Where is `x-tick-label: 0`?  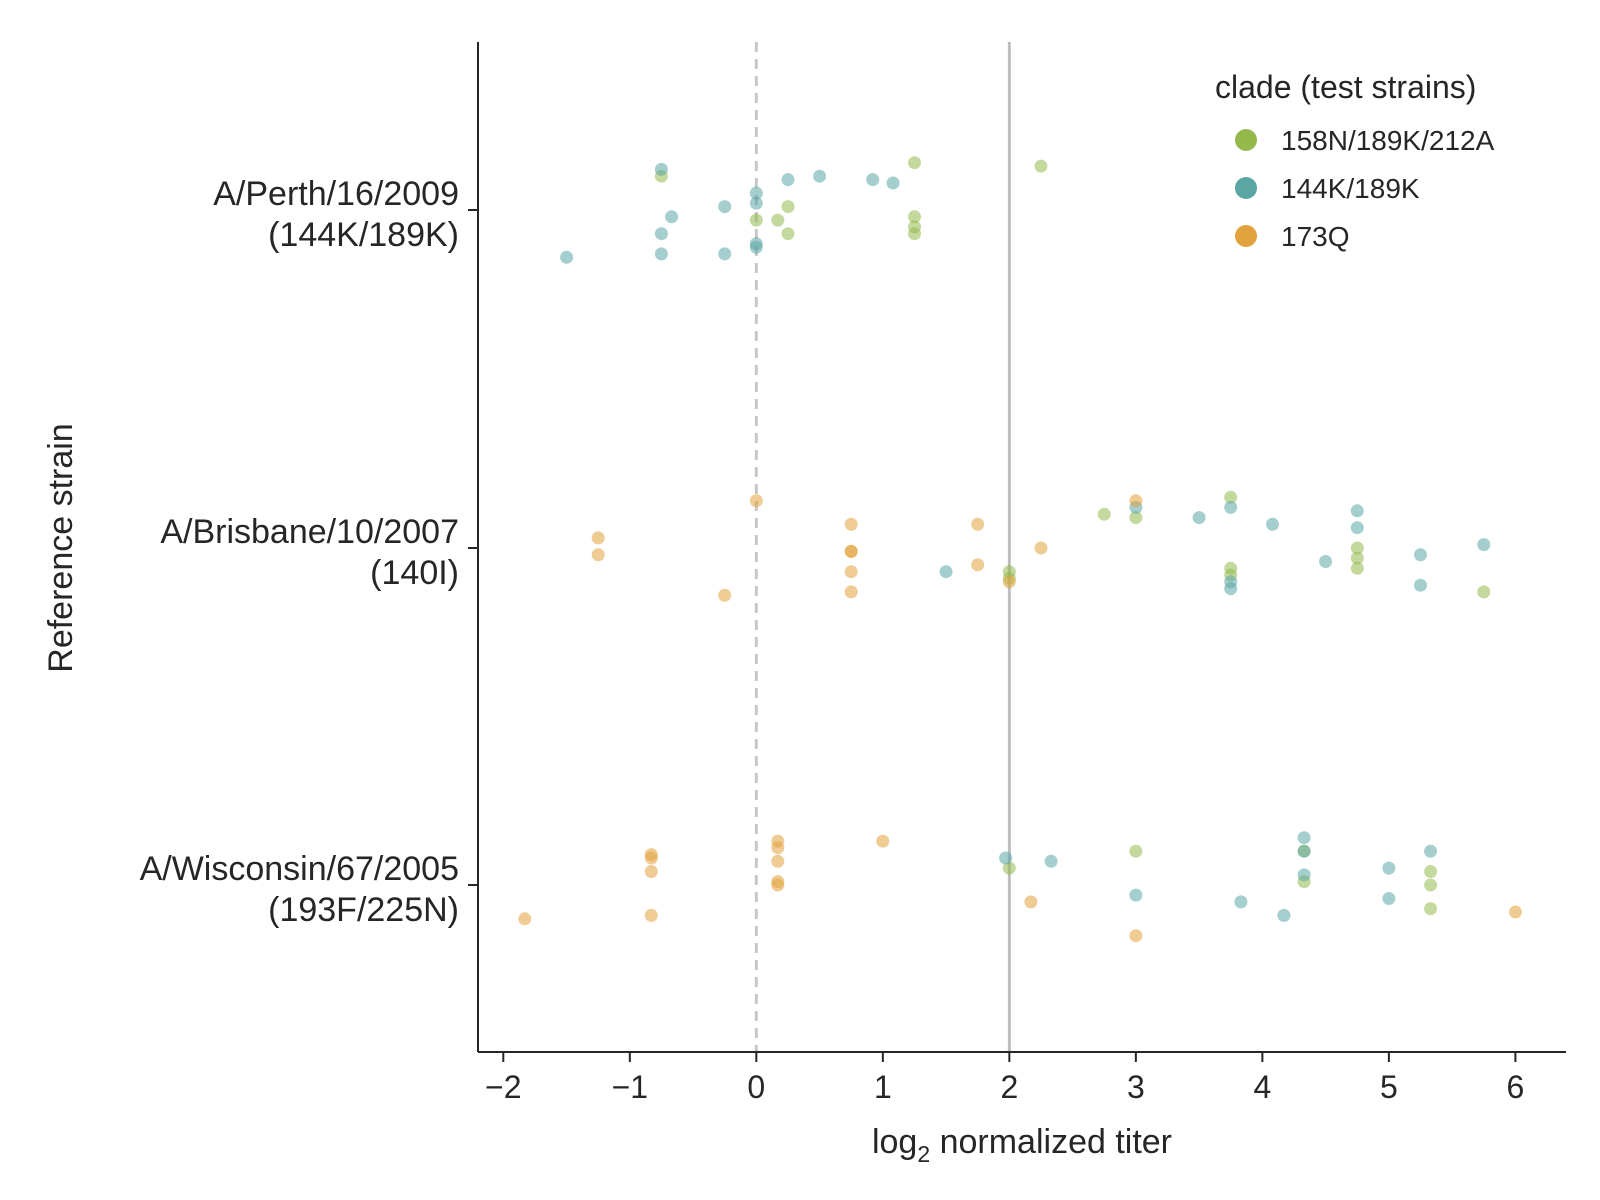 x-tick-label: 0 is located at coordinates (756, 1087).